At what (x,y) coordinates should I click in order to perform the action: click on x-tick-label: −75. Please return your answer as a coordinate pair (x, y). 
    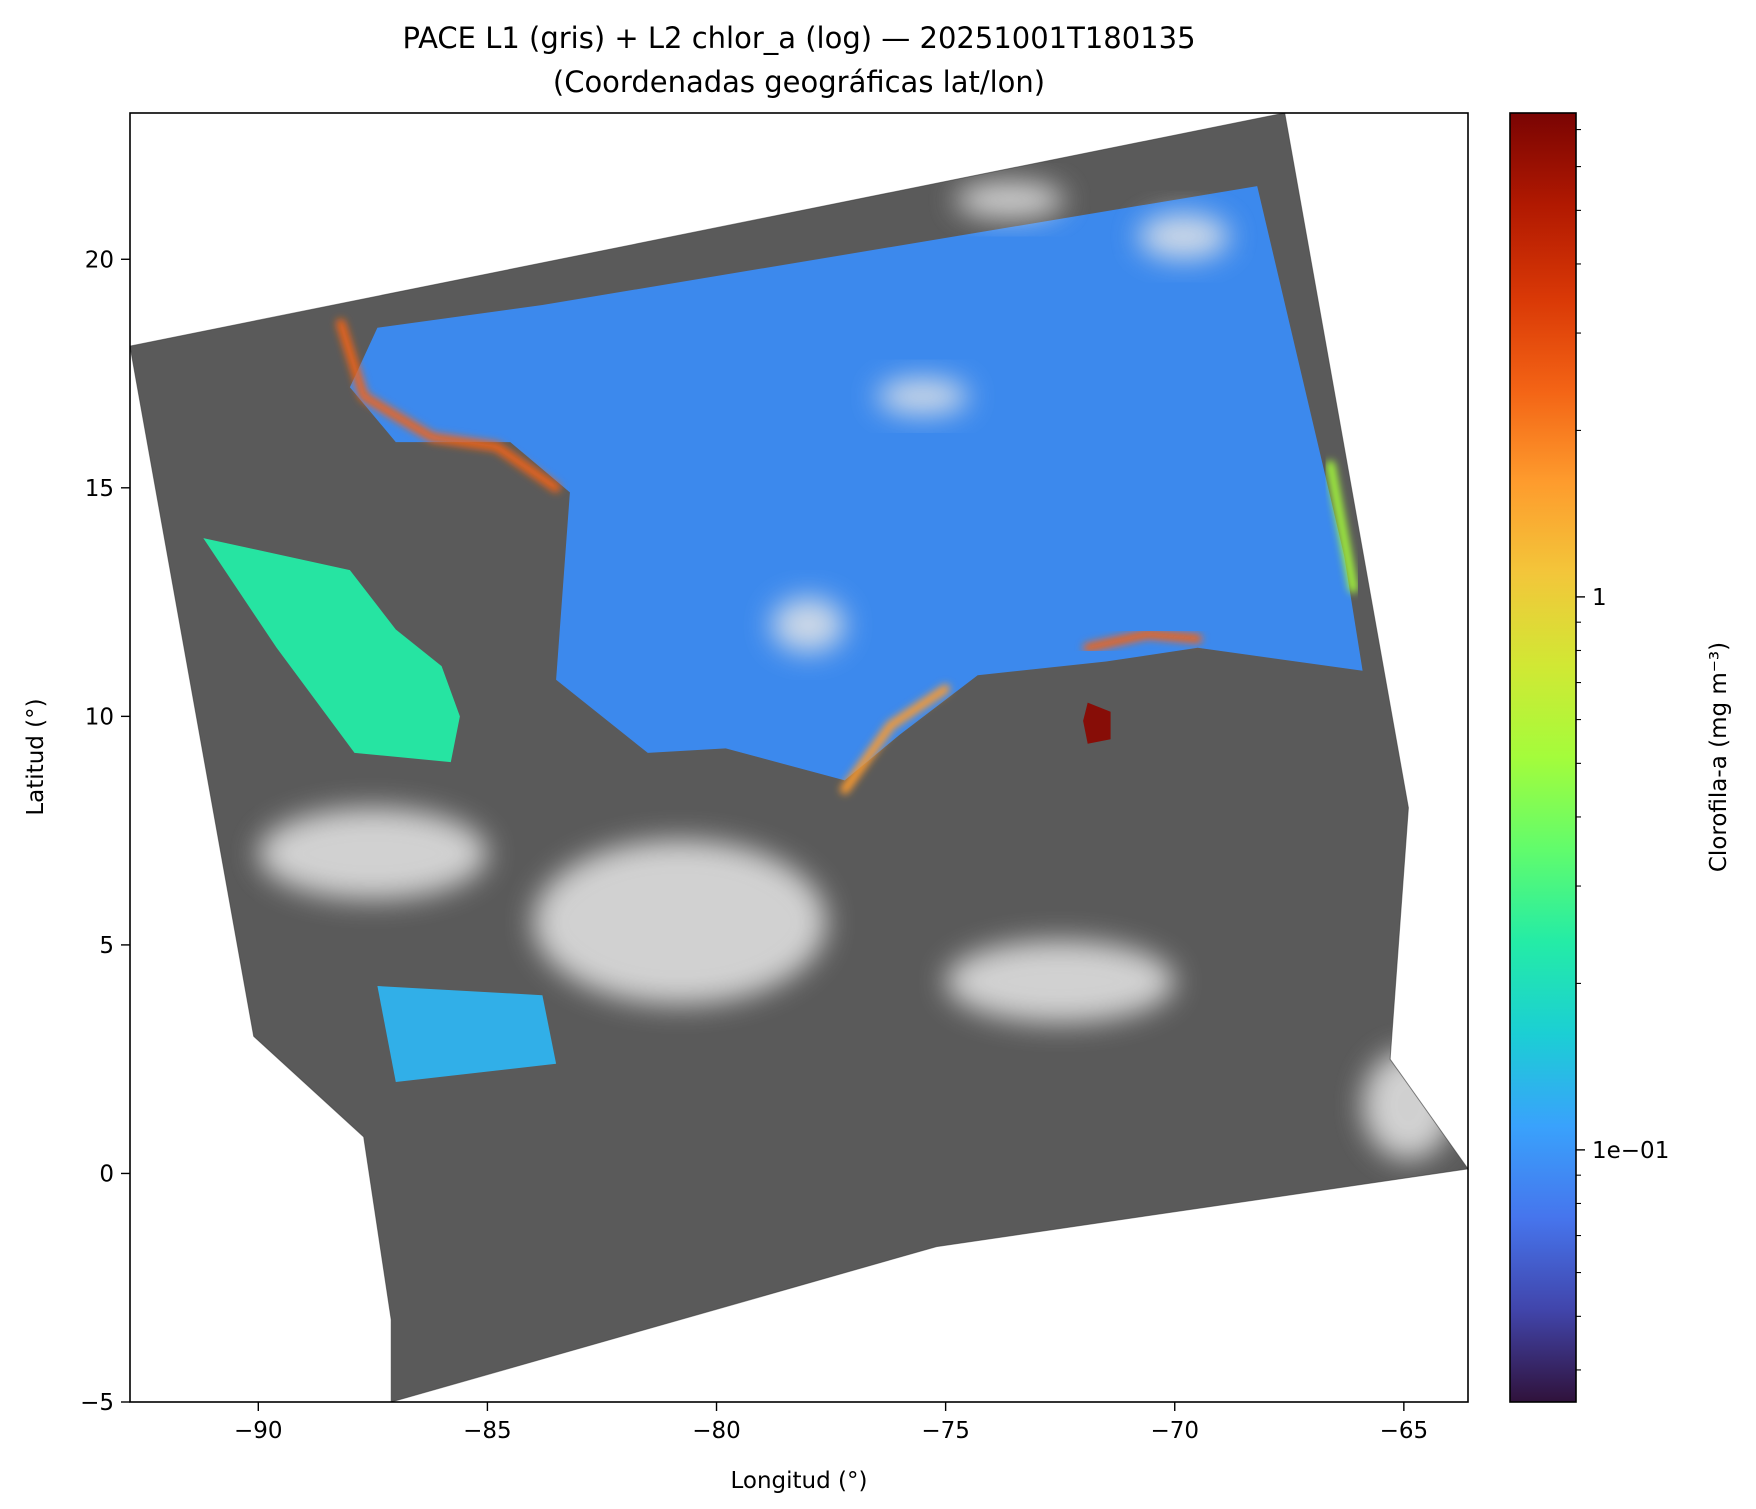
    Looking at the image, I should click on (945, 1431).